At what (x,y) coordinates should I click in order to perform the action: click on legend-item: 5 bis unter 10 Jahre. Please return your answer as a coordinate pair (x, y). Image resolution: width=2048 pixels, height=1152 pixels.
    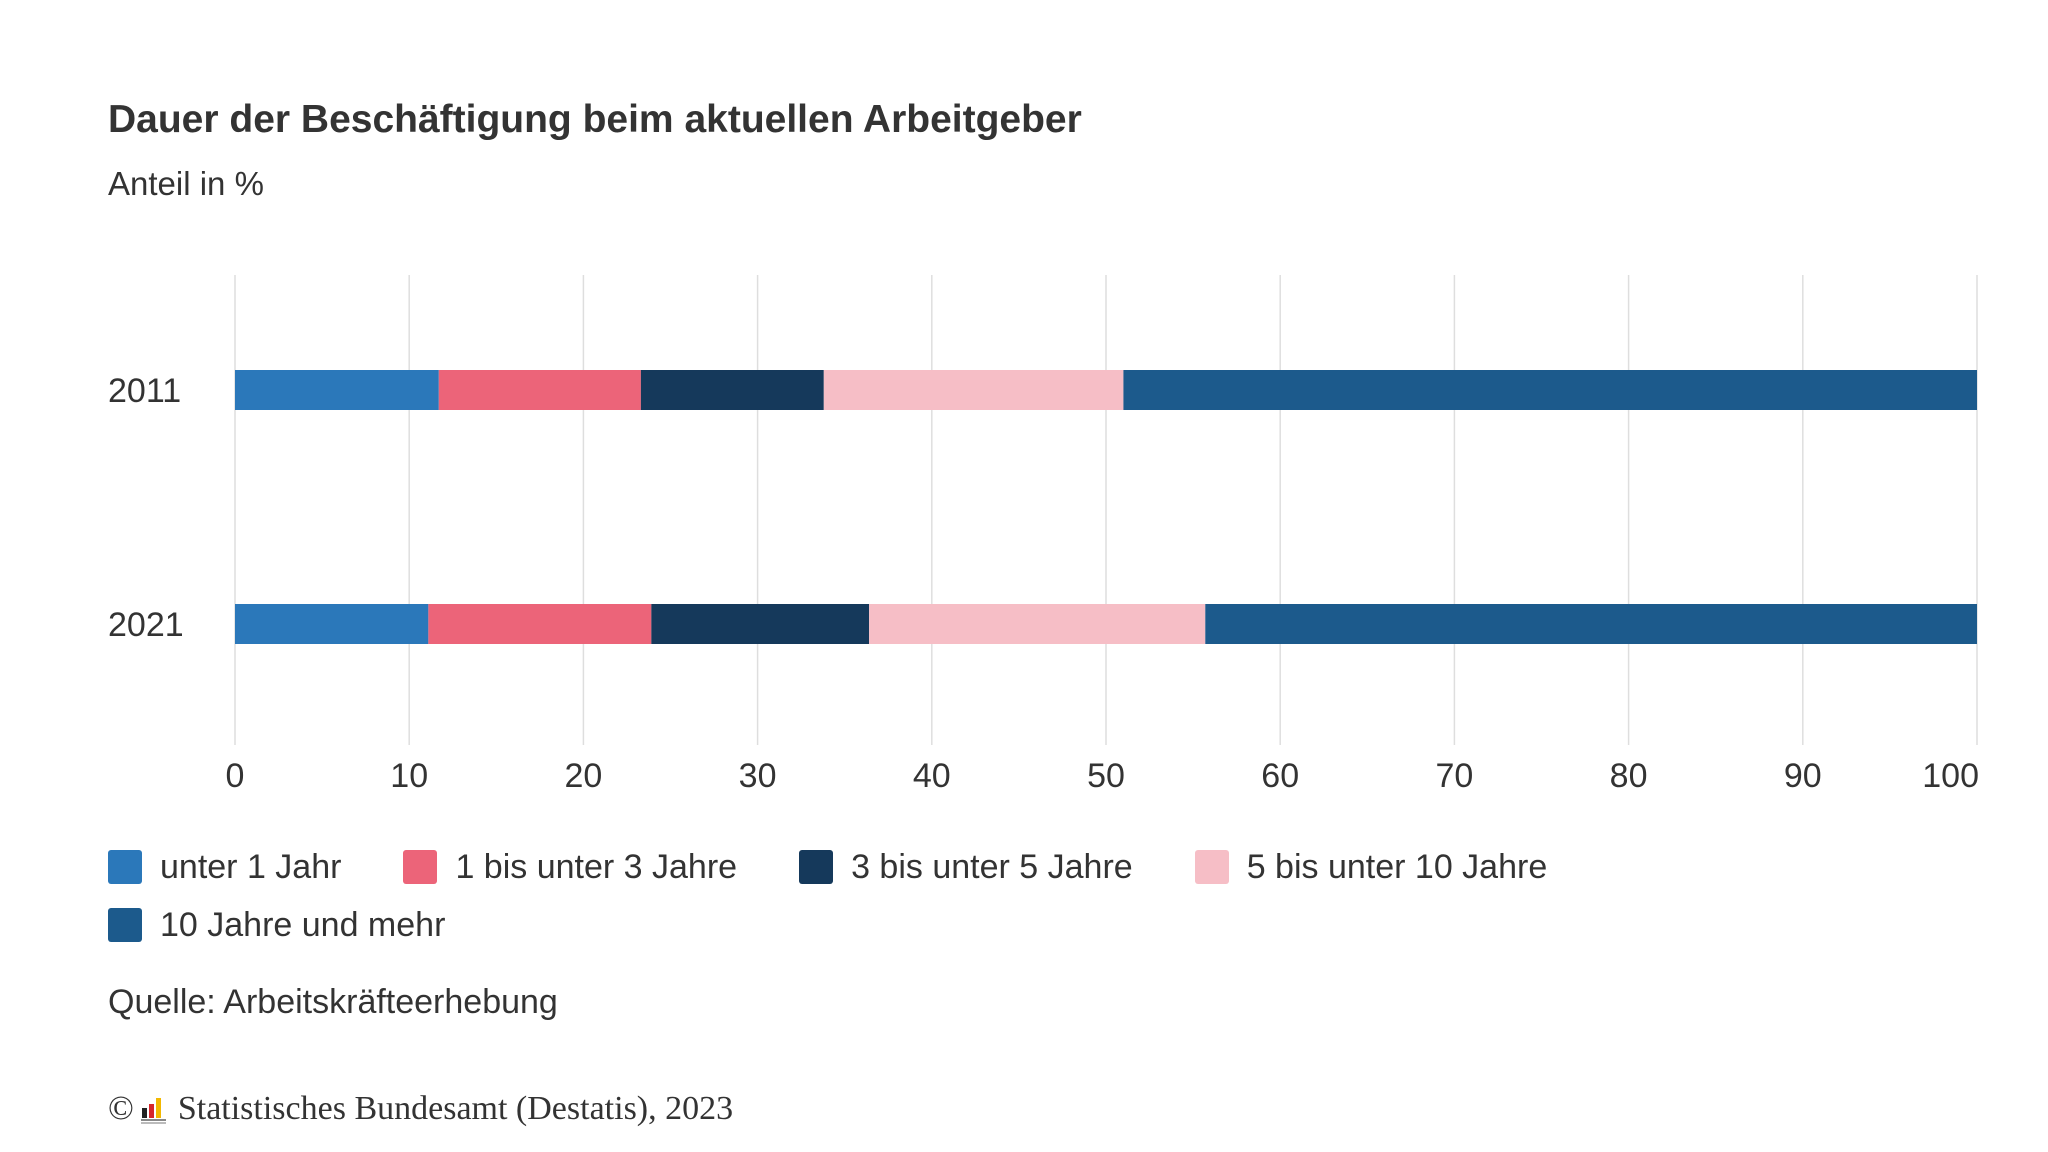
    Looking at the image, I should click on (1371, 867).